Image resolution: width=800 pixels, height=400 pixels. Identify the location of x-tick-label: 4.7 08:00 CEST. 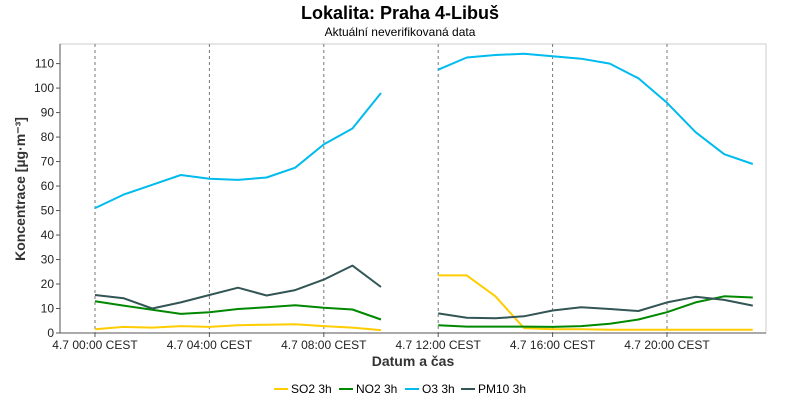
(324, 345).